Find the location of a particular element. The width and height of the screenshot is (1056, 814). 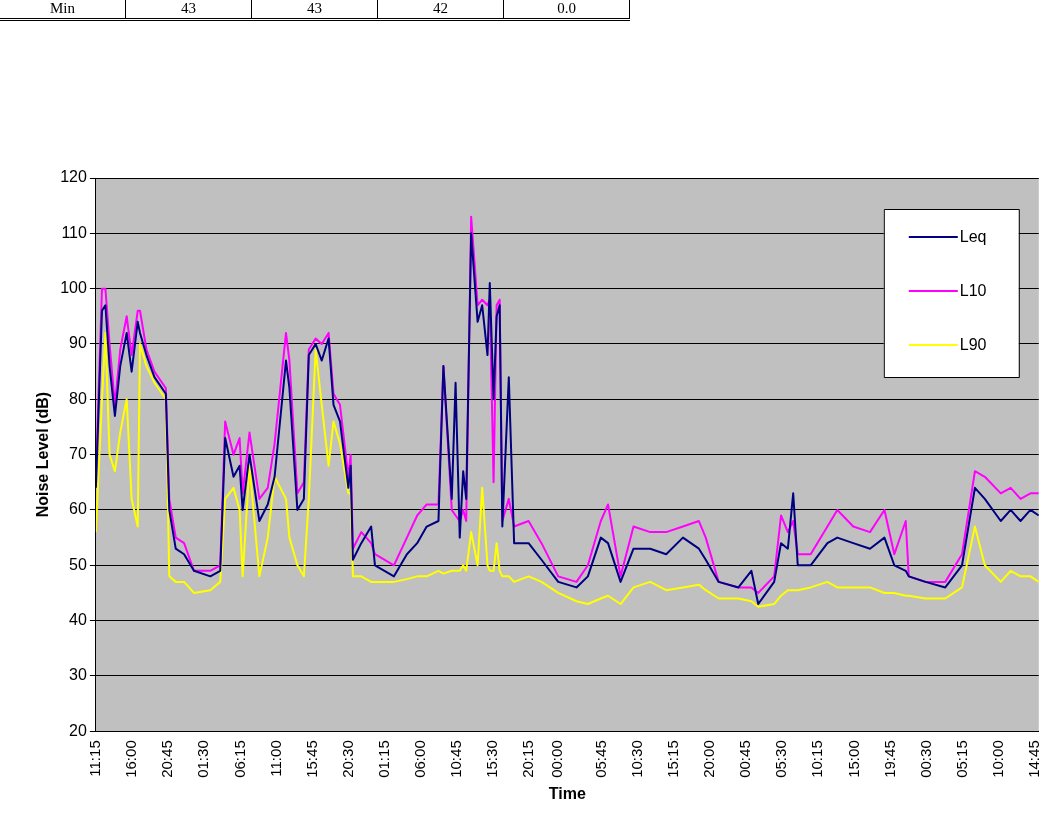

x-tick-label: 06:00 is located at coordinates (420, 759).